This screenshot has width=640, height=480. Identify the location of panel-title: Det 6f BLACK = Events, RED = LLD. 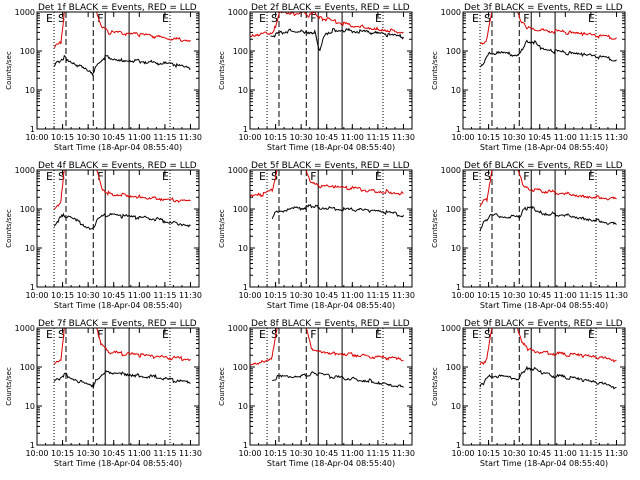
(543, 166).